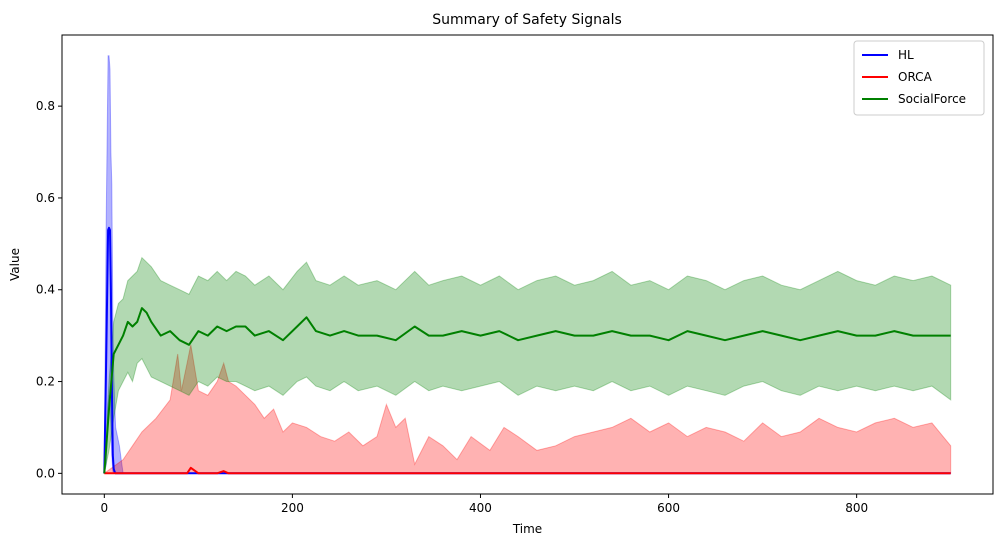 The image size is (1001, 547). I want to click on legend-label-orca: ORCA, so click(915, 77).